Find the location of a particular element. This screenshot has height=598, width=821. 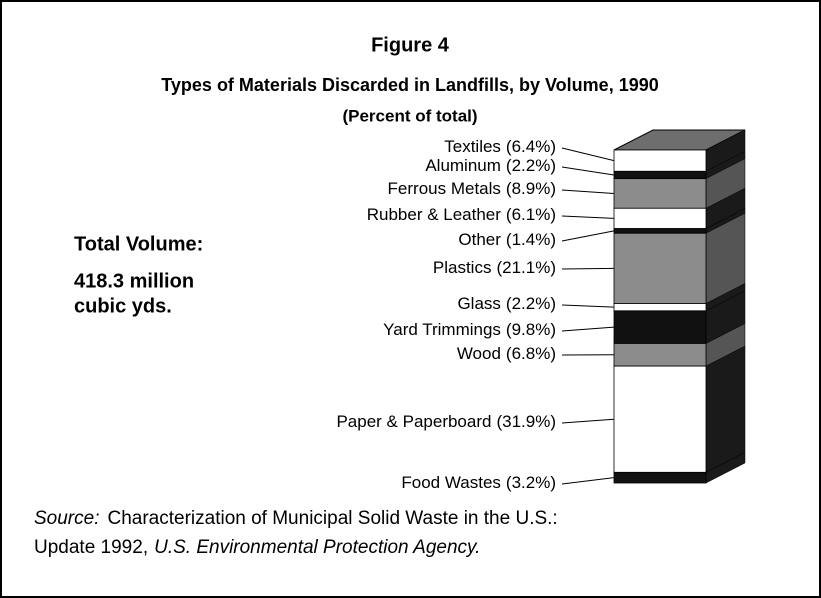

segment-label: Yard Trimmings (9.8%) is located at coordinates (469, 329).